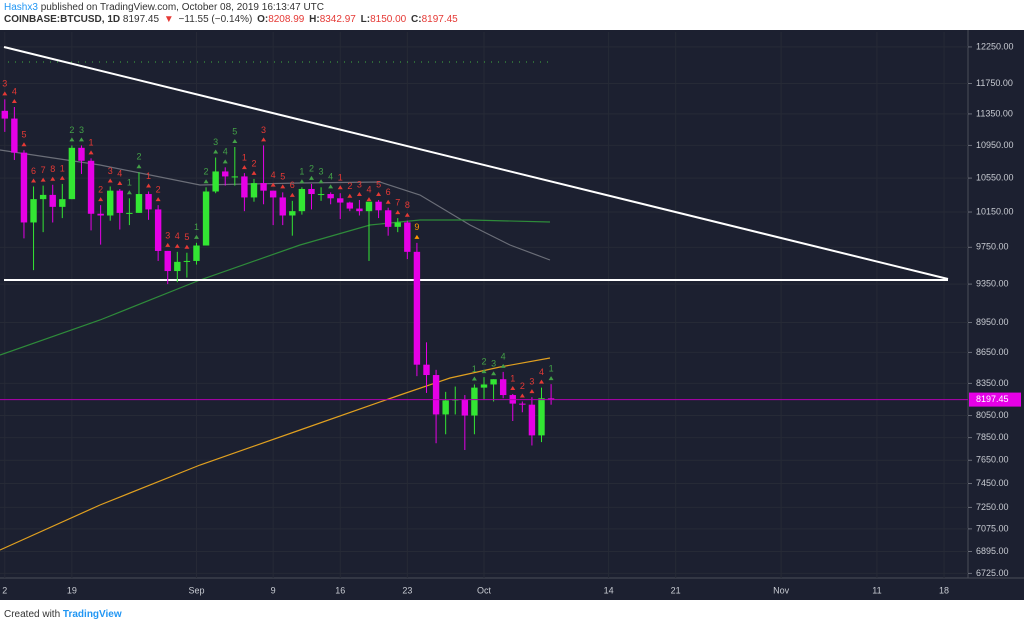 This screenshot has width=1024, height=629. What do you see at coordinates (676, 590) in the screenshot?
I see `x-tick-label: 21` at bounding box center [676, 590].